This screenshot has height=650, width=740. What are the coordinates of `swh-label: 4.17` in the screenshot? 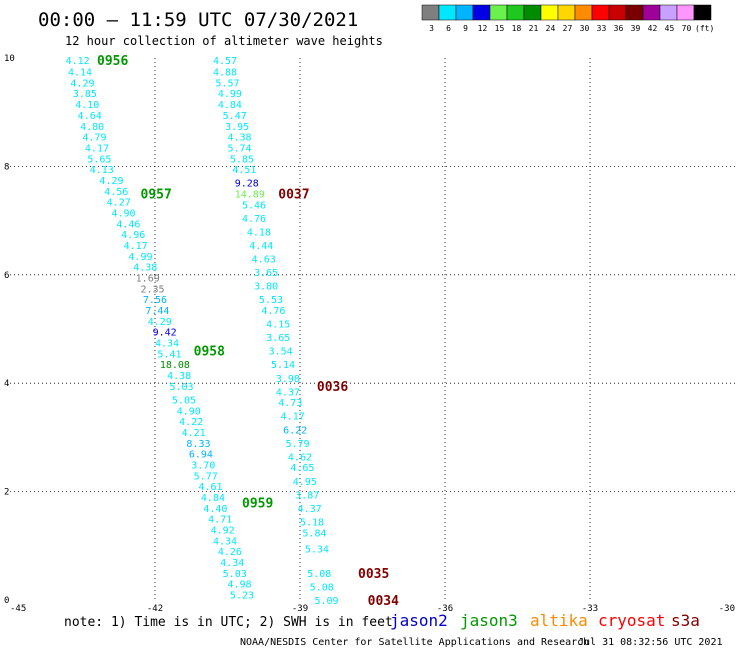 It's located at (136, 246).